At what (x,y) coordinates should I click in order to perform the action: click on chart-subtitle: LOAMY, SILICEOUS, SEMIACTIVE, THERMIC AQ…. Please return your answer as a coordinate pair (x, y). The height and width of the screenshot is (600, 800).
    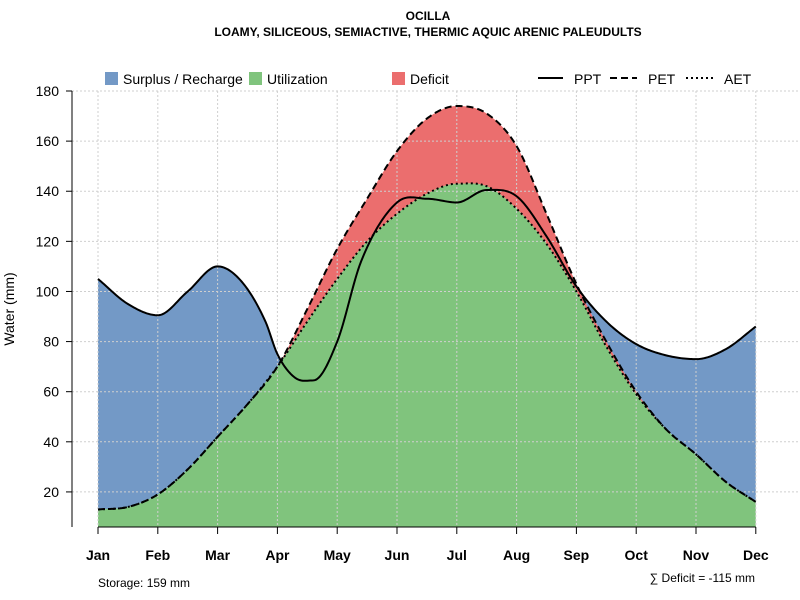
    Looking at the image, I should click on (427, 32).